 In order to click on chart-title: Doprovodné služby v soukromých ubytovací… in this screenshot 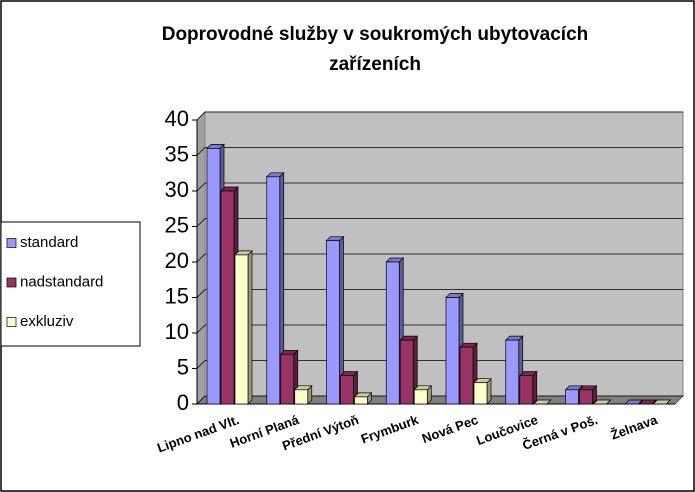, I will do `click(375, 49)`.